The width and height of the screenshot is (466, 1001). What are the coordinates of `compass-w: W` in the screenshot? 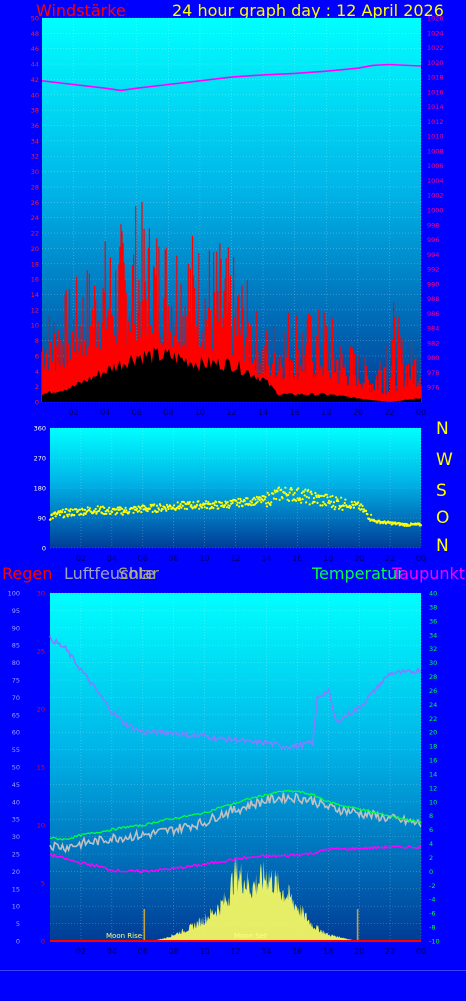 It's located at (444, 460).